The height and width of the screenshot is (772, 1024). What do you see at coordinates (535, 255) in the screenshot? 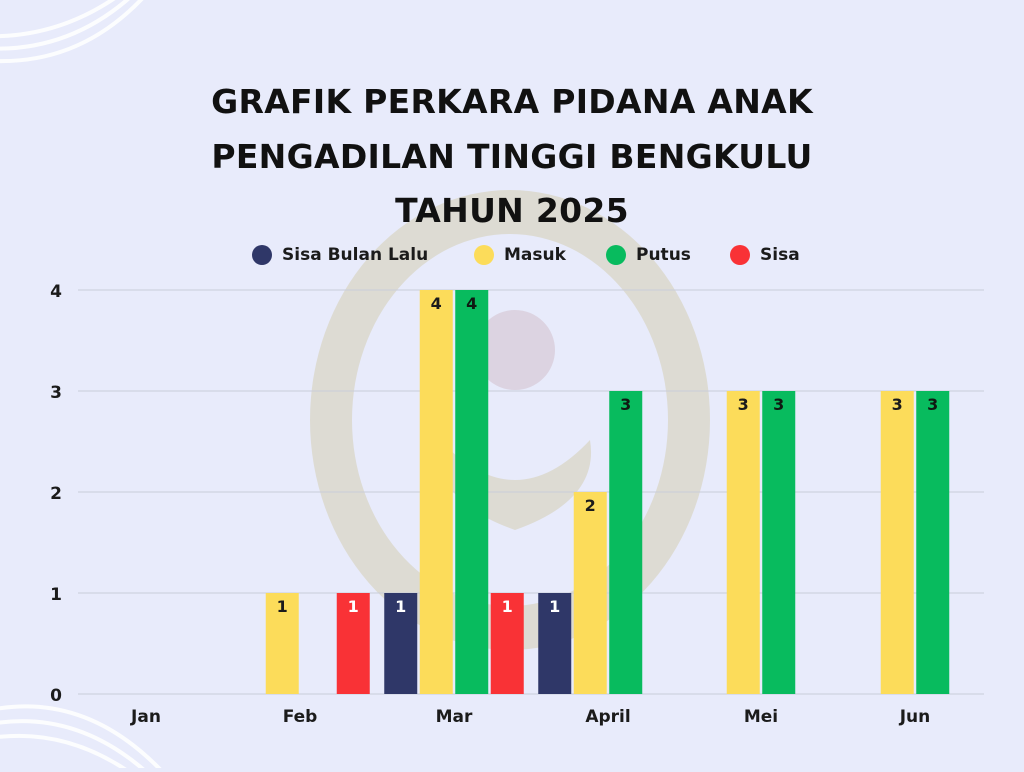
I see `legend-label: Masuk` at bounding box center [535, 255].